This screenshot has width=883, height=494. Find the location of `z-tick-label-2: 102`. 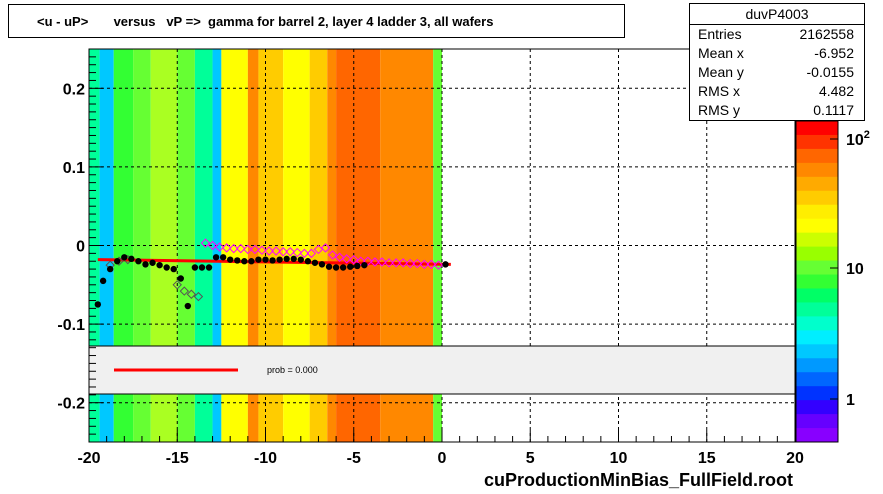

z-tick-label-2: 102 is located at coordinates (858, 139).